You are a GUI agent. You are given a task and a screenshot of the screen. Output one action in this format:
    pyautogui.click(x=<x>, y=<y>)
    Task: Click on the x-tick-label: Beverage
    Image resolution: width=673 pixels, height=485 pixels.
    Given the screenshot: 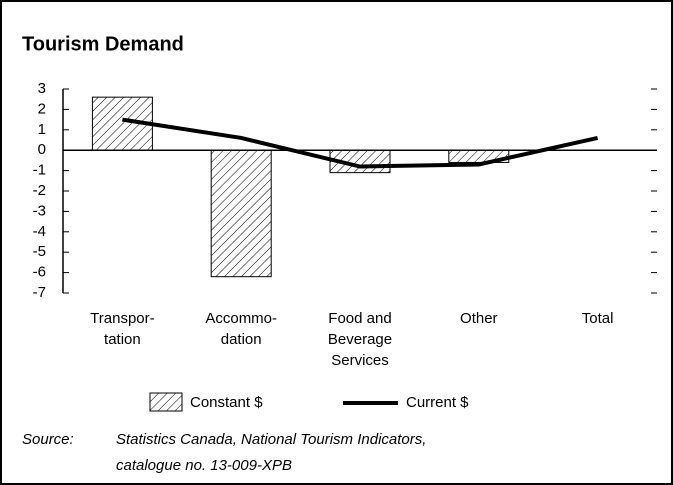 What is the action you would take?
    pyautogui.click(x=360, y=339)
    